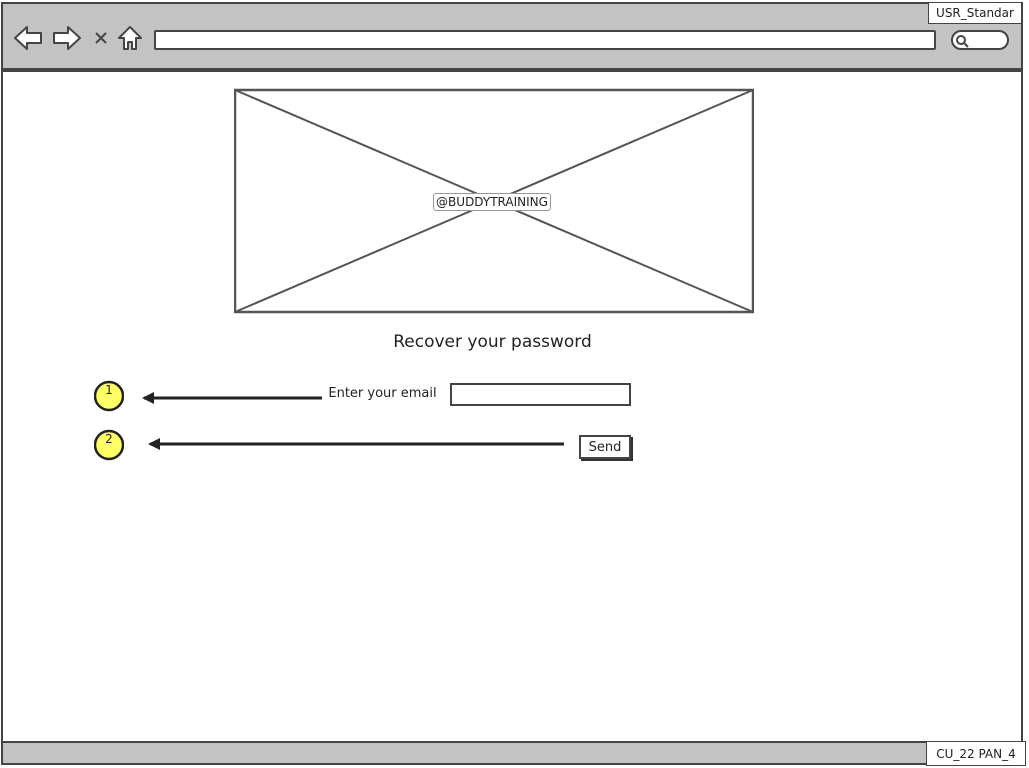 Image resolution: width=1029 pixels, height=768 pixels. What do you see at coordinates (67, 38) in the screenshot?
I see `forward-arrow-icon` at bounding box center [67, 38].